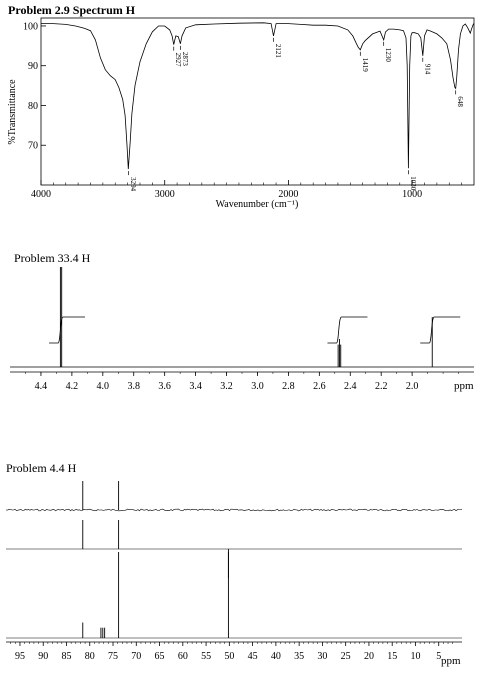  I want to click on c13-x-tick-label: 90, so click(43, 656).